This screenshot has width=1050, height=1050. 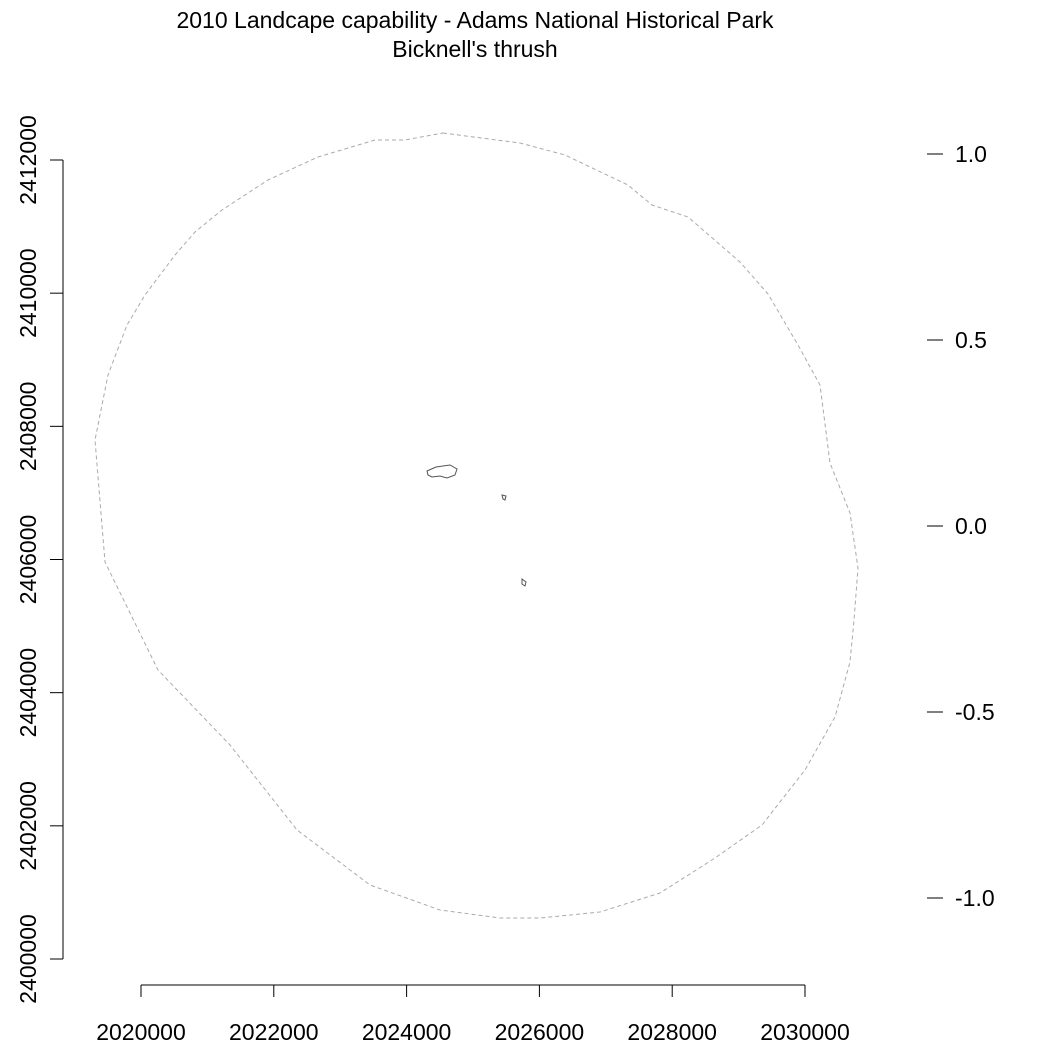 What do you see at coordinates (672, 1032) in the screenshot?
I see `x-tick-label: 2028000` at bounding box center [672, 1032].